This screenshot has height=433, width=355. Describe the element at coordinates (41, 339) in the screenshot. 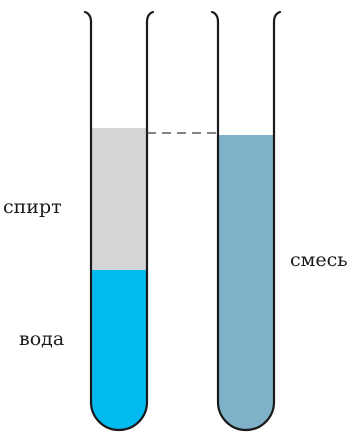

I see `water-label: вода` at that location.